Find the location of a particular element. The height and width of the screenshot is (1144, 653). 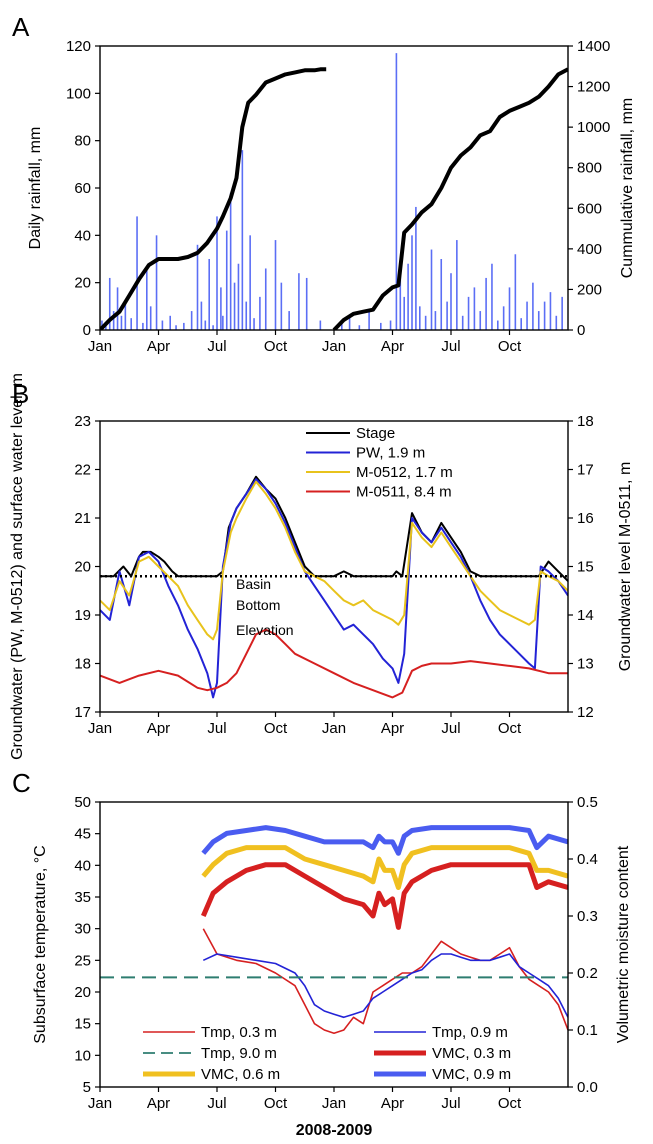

y-tick-label: 23 is located at coordinates (82, 421).